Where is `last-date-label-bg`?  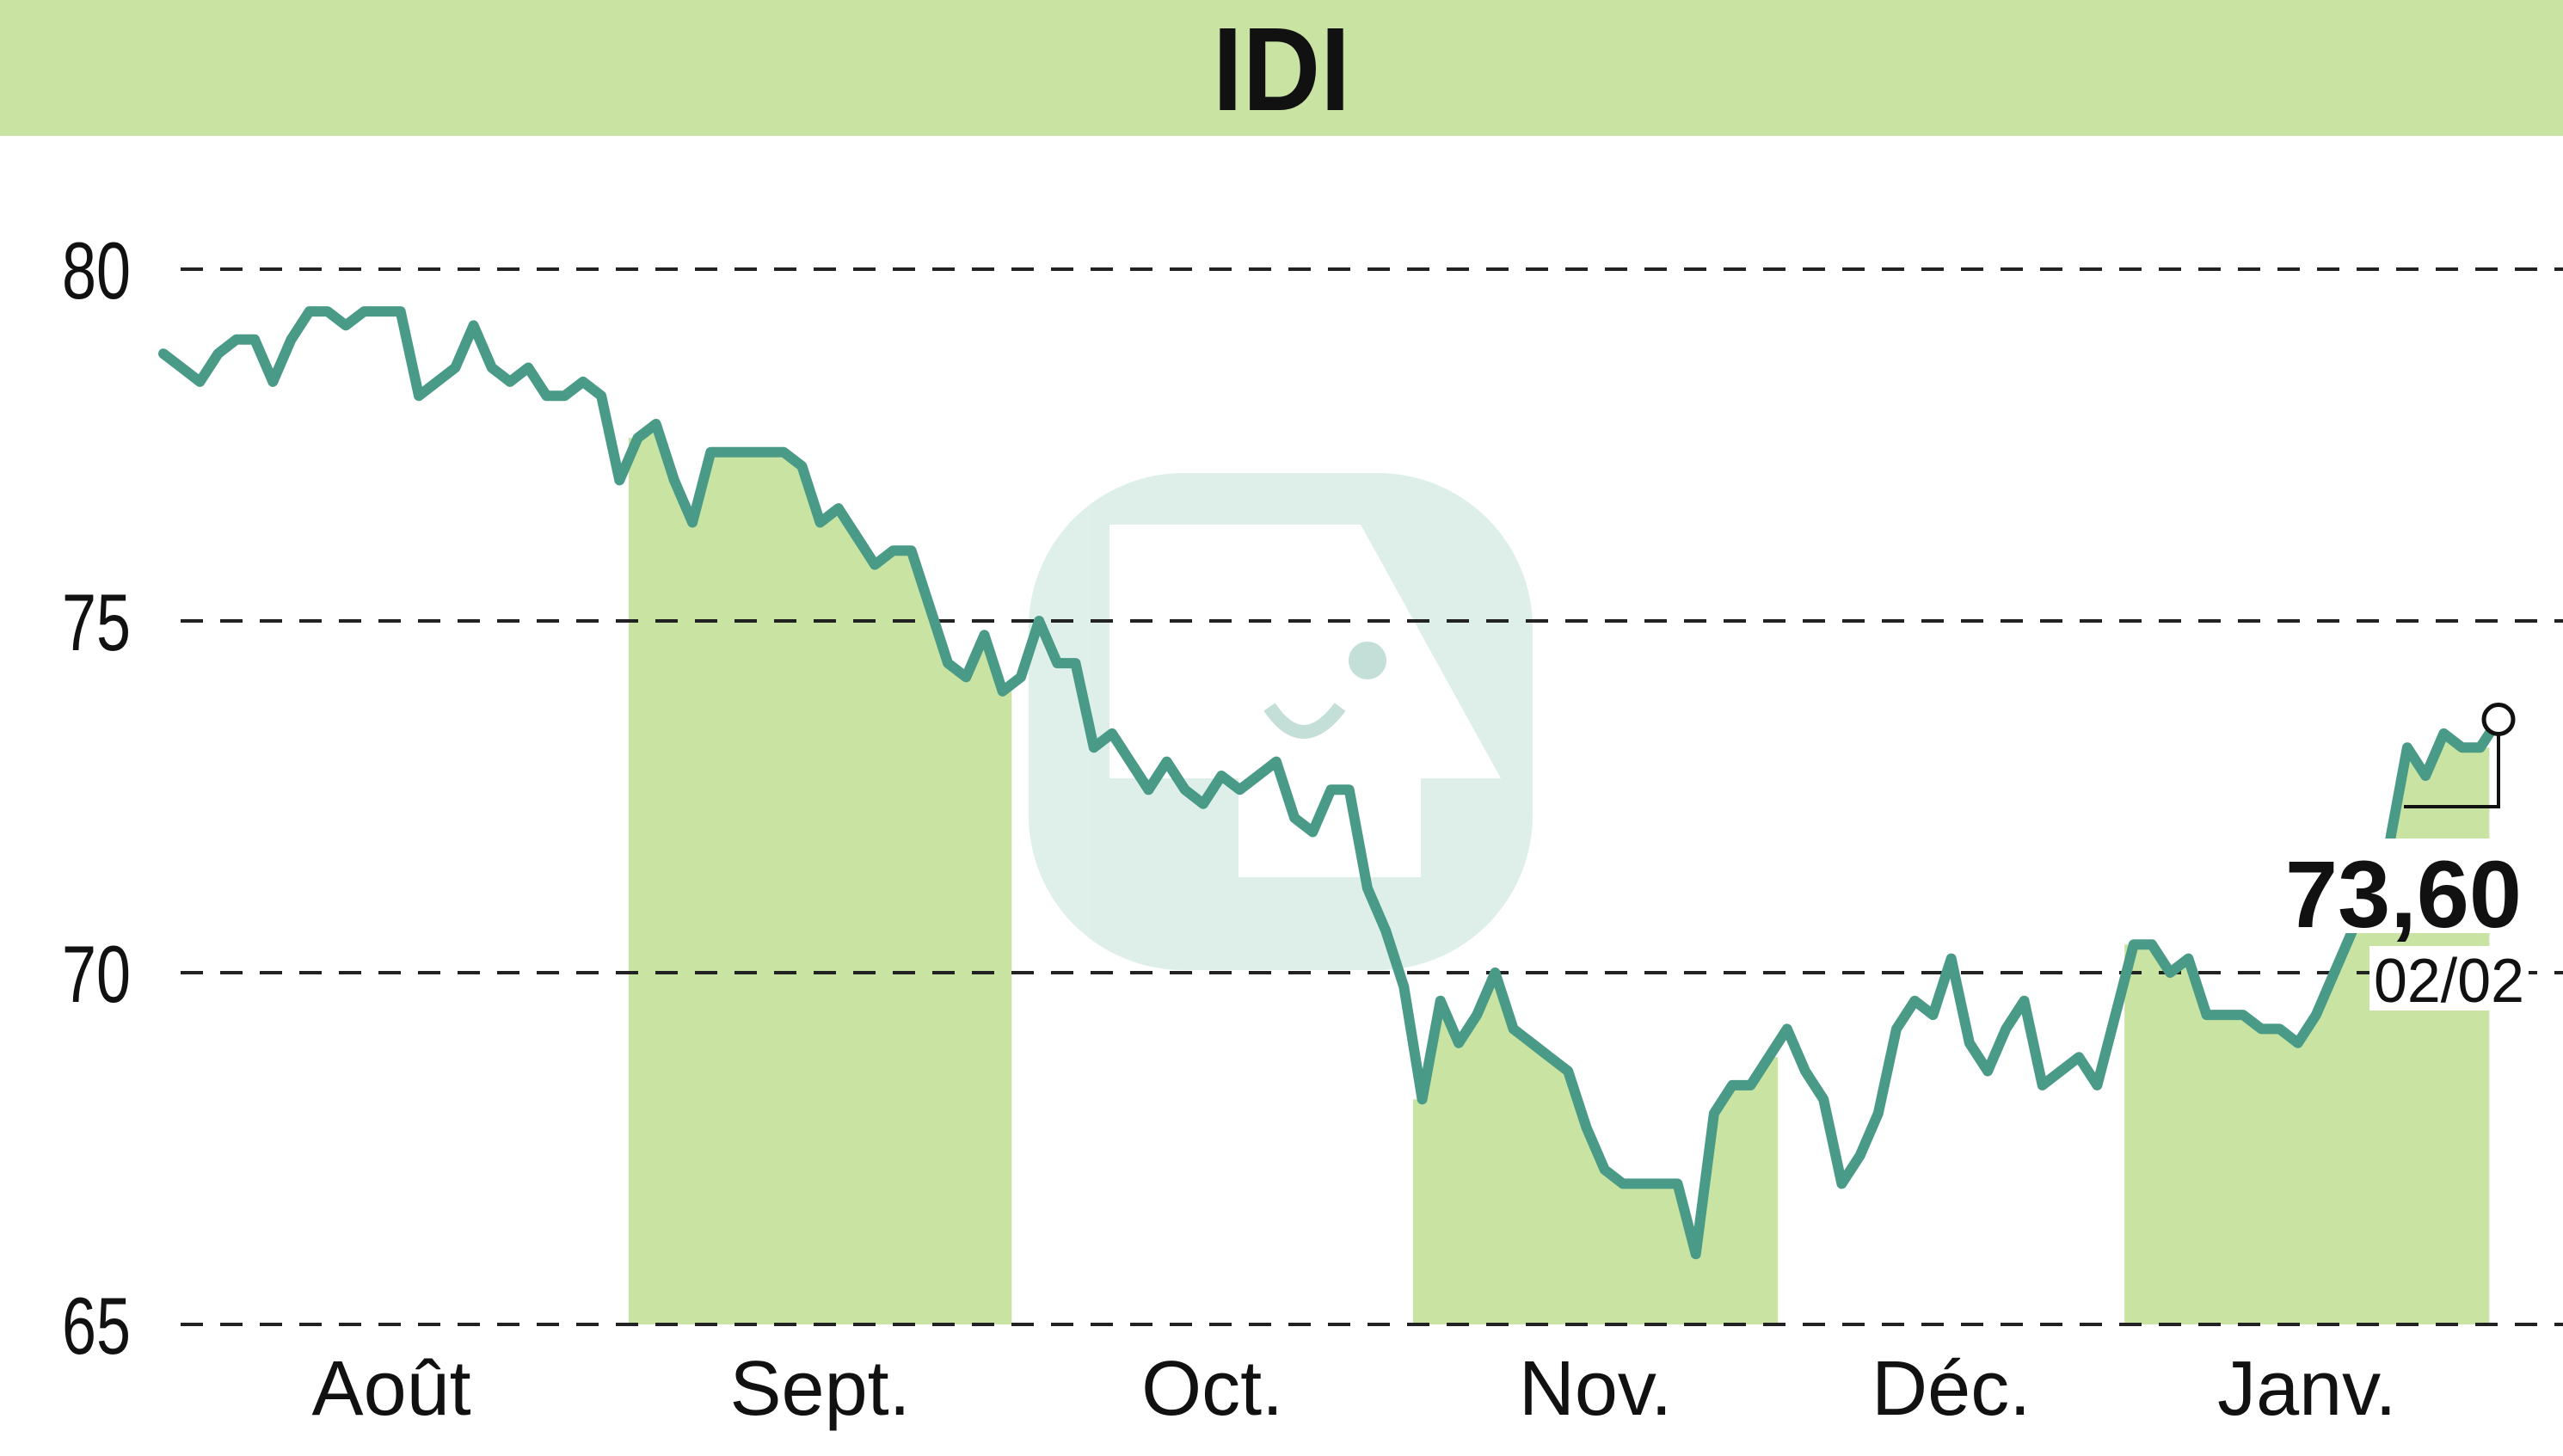 last-date-label-bg is located at coordinates (2449, 979).